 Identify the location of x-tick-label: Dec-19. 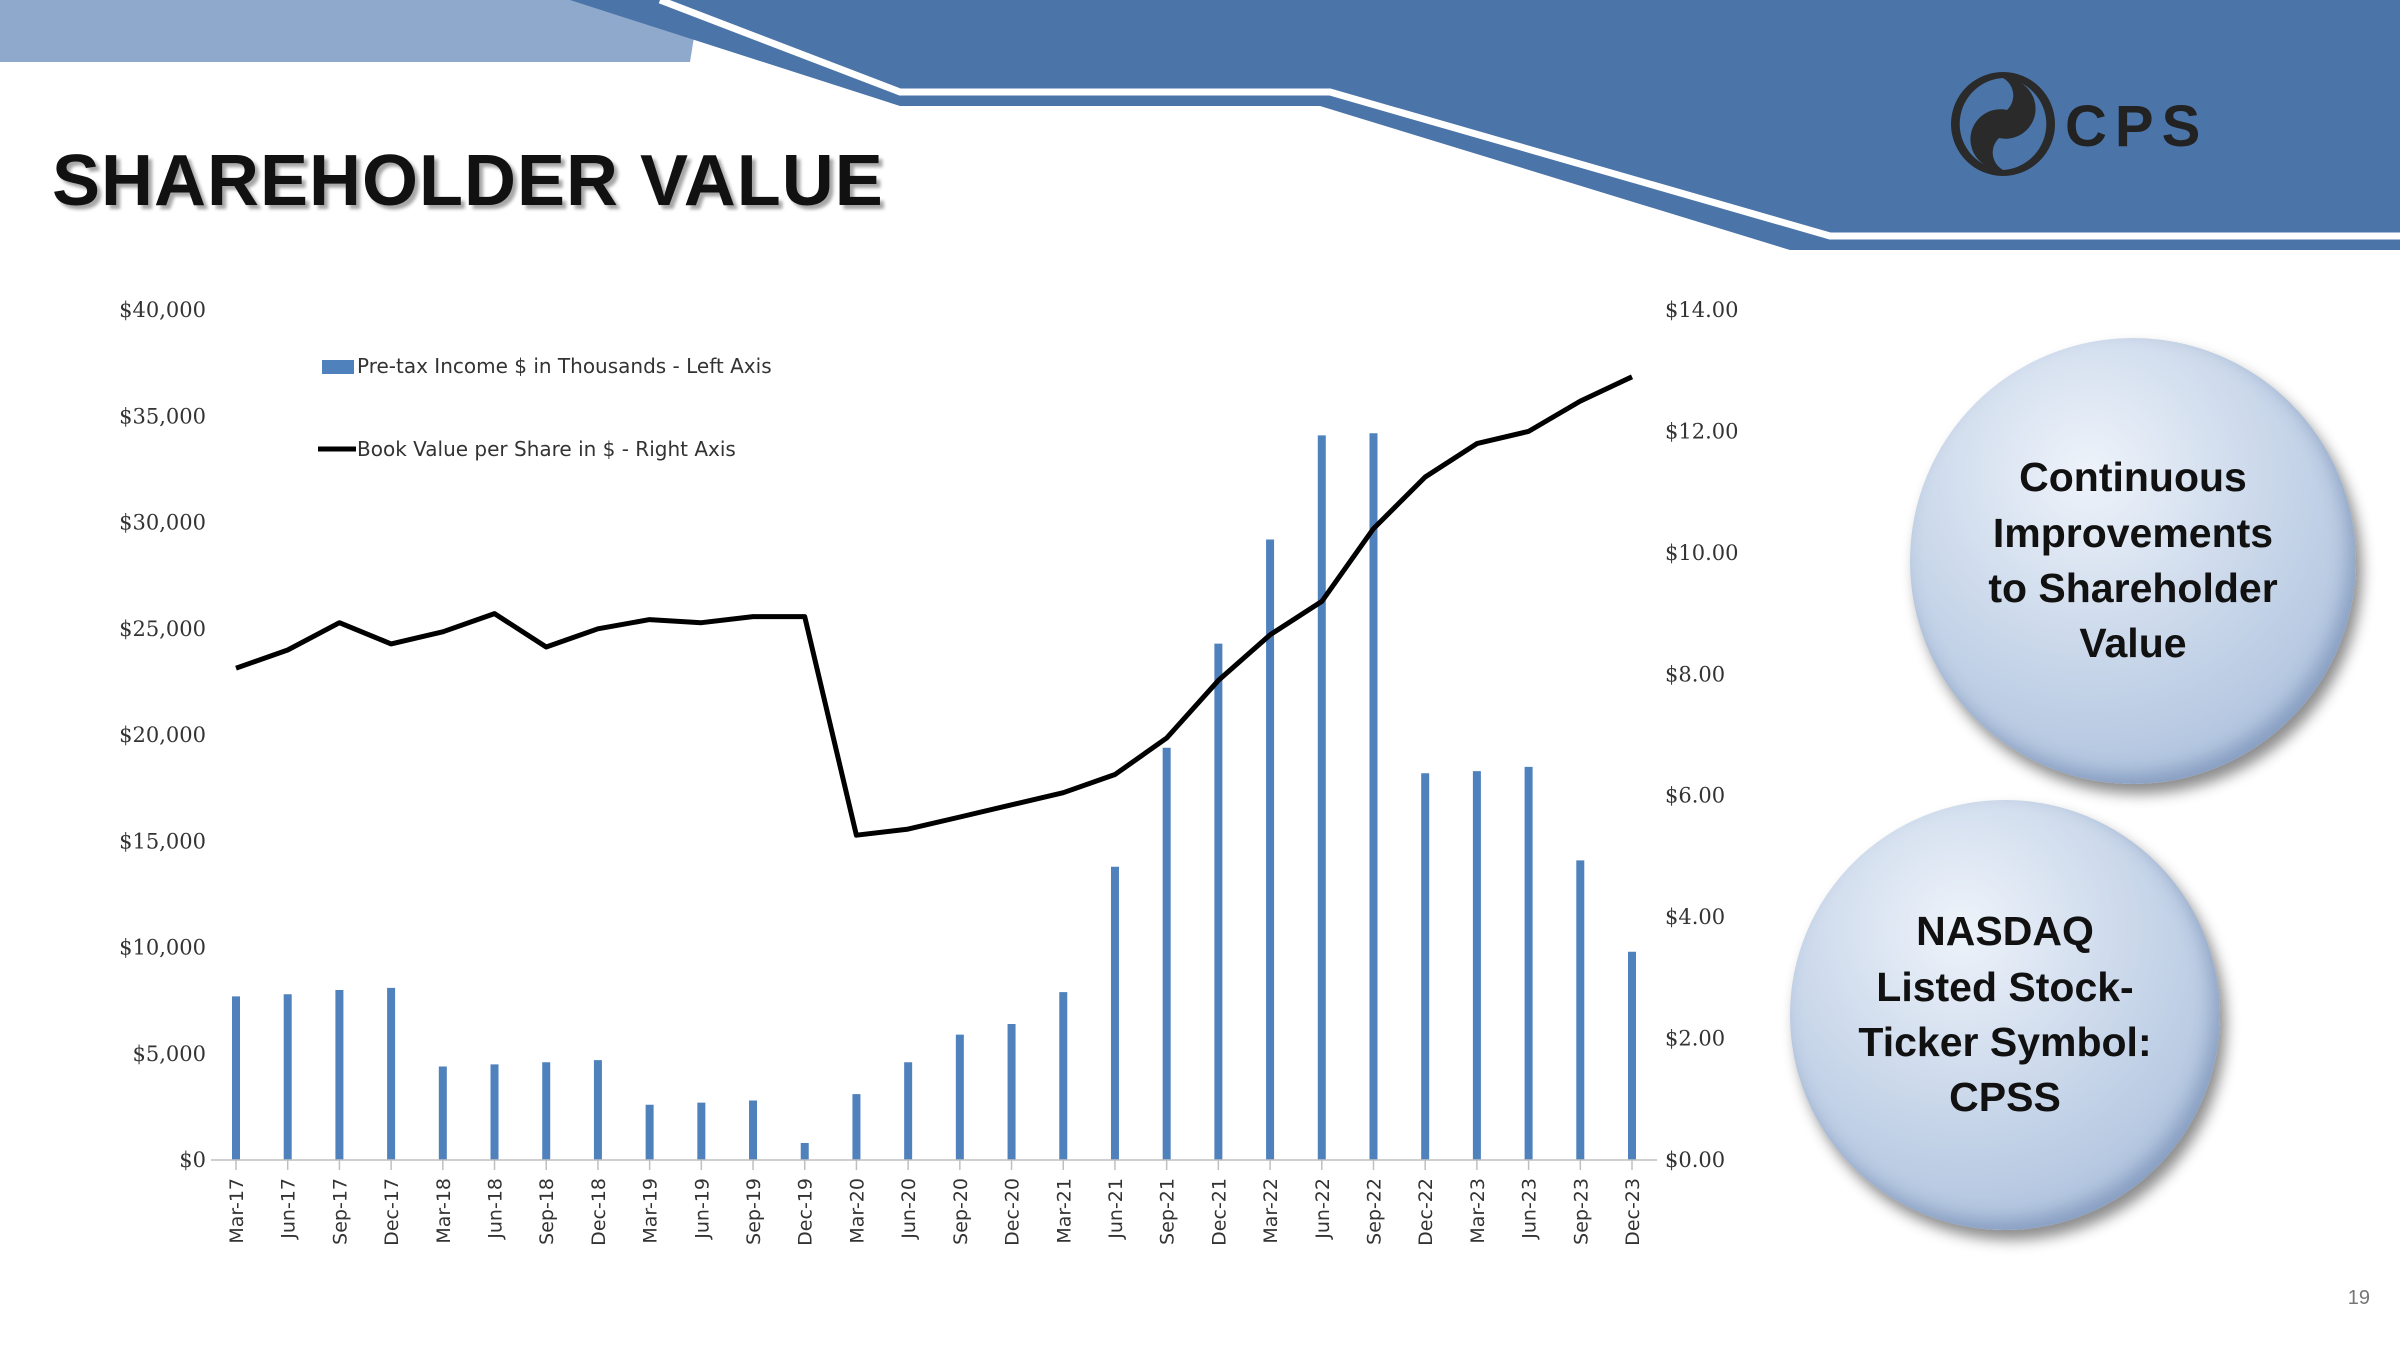
(806, 1212).